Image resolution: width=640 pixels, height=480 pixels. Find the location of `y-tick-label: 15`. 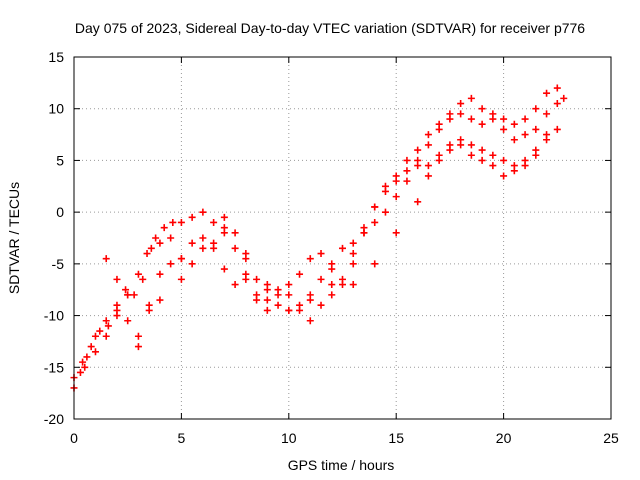

y-tick-label: 15 is located at coordinates (56, 57).